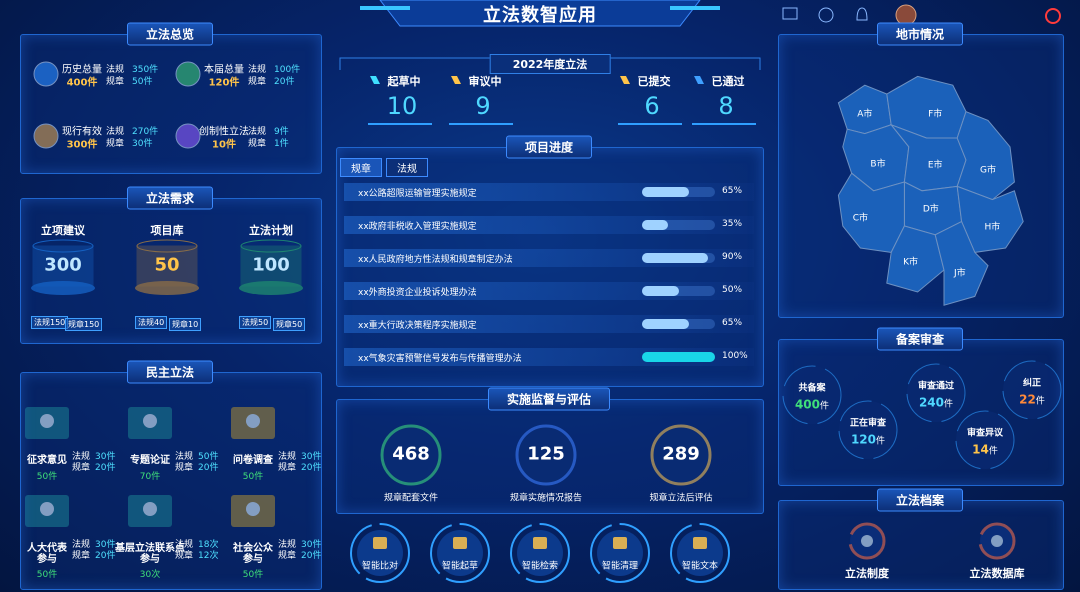 The height and width of the screenshot is (592, 1080). Describe the element at coordinates (654, 81) in the screenshot. I see `annual-name: 已提交` at that location.